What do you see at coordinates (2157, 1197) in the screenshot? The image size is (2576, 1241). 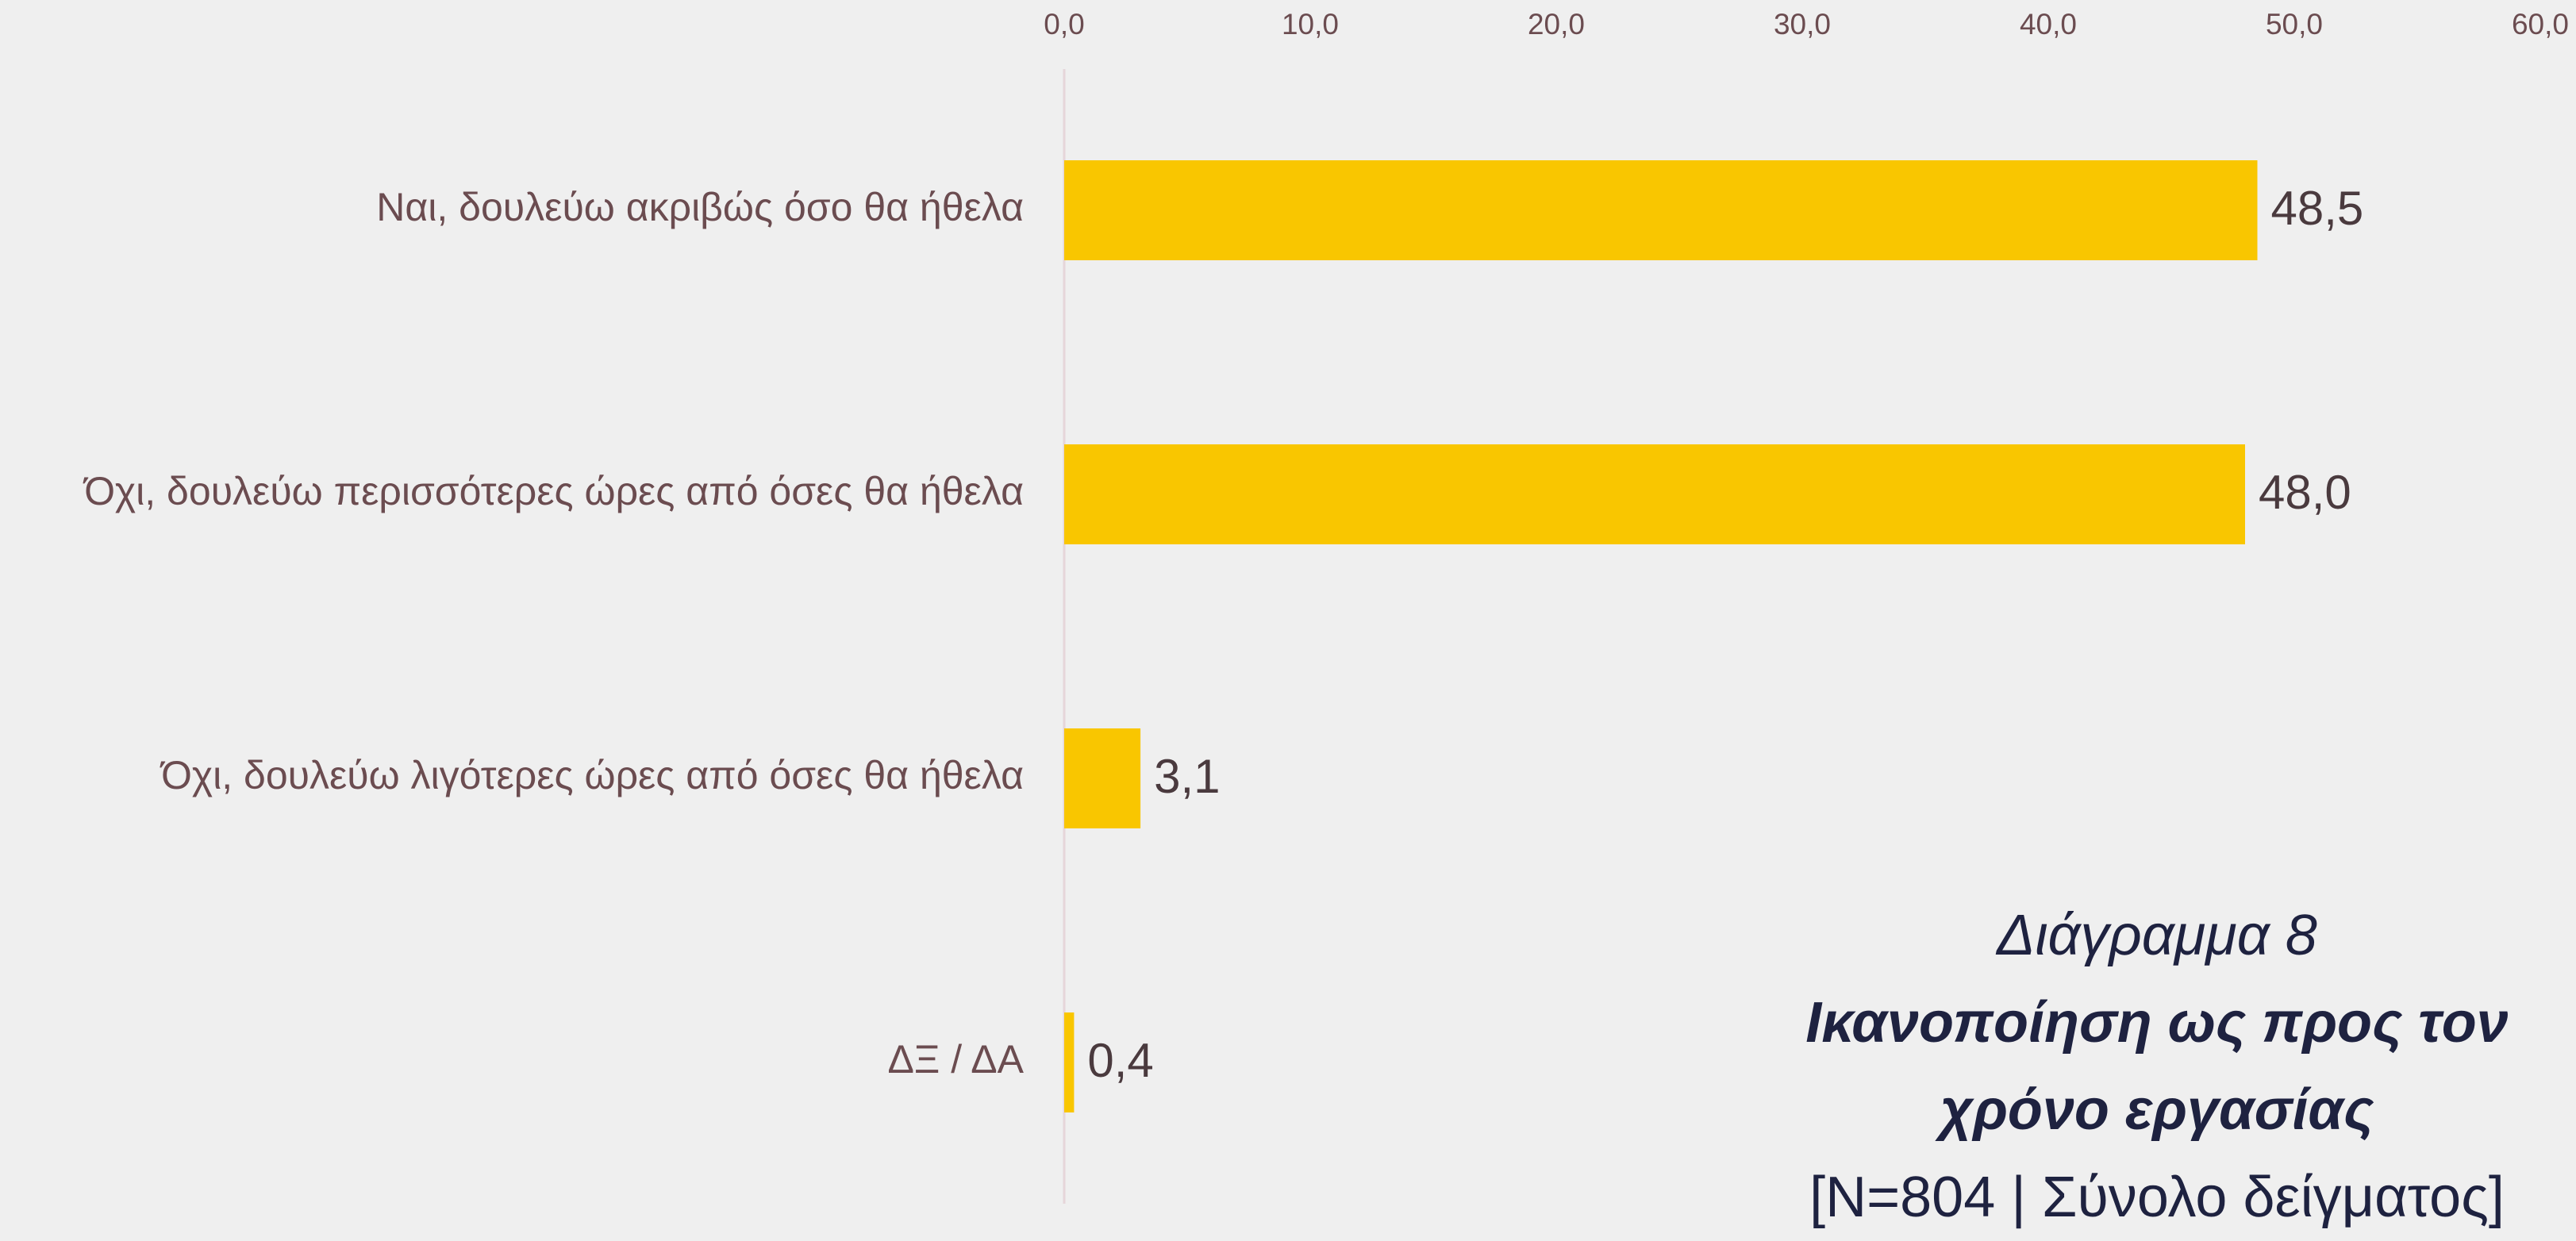 I see `chart-subtitle: [Ν=804 | Σύνολο δείγματος]` at bounding box center [2157, 1197].